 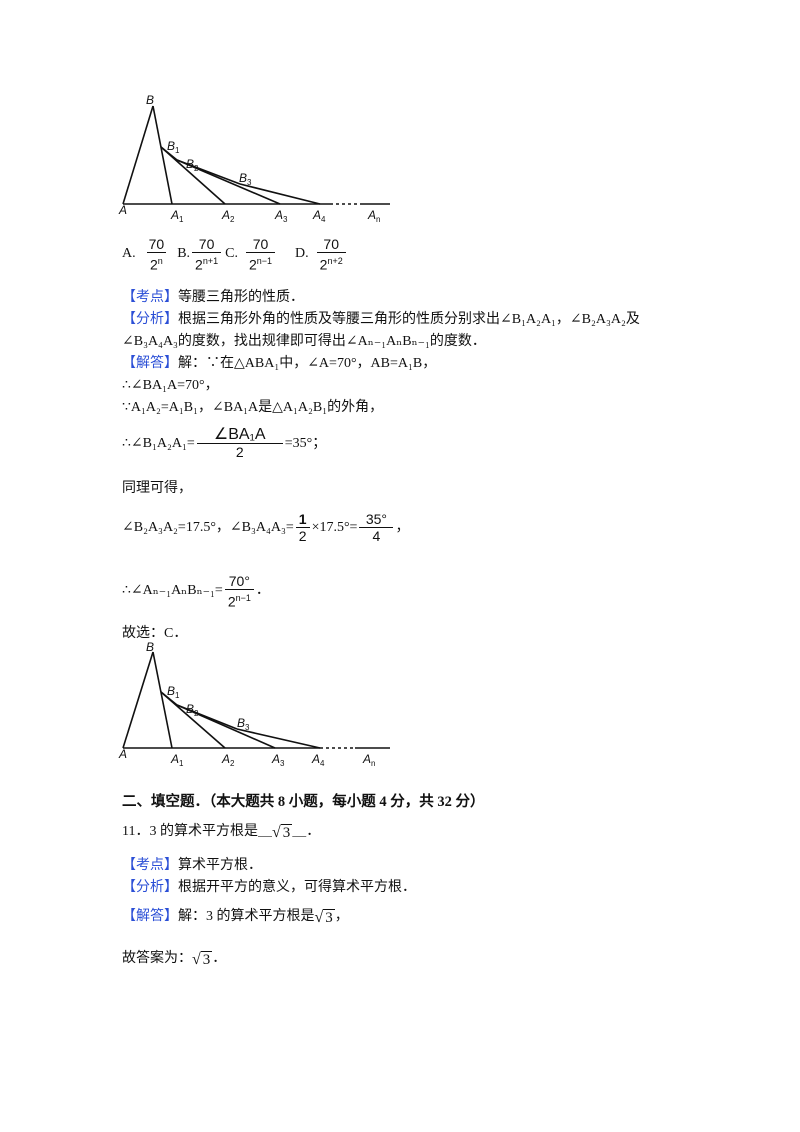 I want to click on q10-line5: 同理可得，, so click(x=157, y=488).